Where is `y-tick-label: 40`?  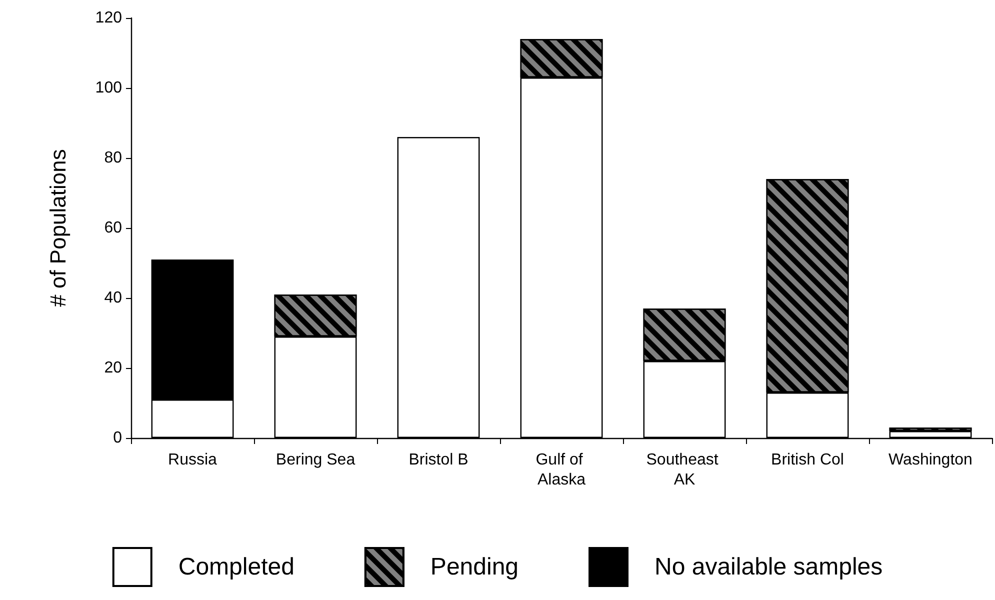 y-tick-label: 40 is located at coordinates (113, 298).